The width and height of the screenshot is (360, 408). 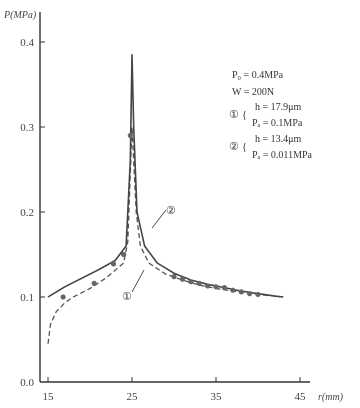 What do you see at coordinates (27, 128) in the screenshot?
I see `y-tick-label: 0.3` at bounding box center [27, 128].